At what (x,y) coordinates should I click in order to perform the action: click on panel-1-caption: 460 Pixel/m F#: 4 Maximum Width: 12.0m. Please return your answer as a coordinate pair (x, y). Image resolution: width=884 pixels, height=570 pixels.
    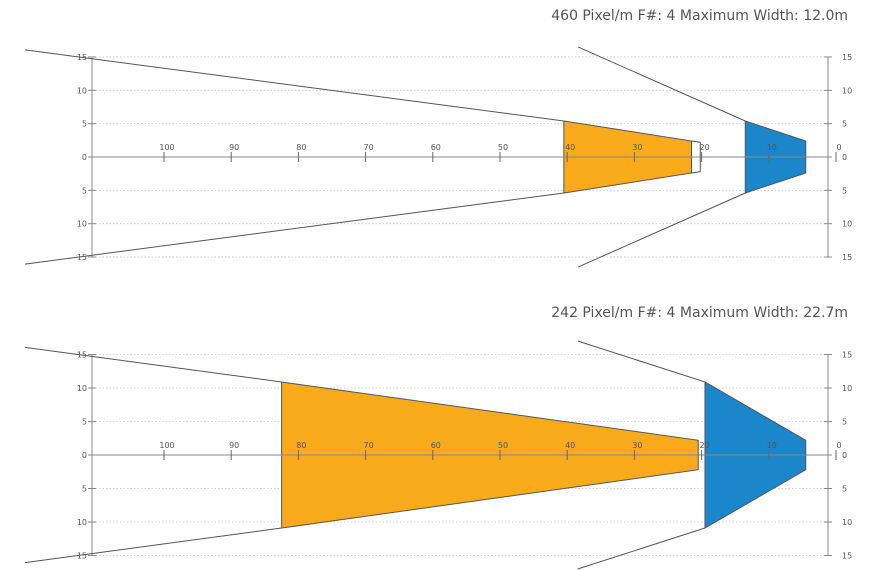
    Looking at the image, I should click on (699, 16).